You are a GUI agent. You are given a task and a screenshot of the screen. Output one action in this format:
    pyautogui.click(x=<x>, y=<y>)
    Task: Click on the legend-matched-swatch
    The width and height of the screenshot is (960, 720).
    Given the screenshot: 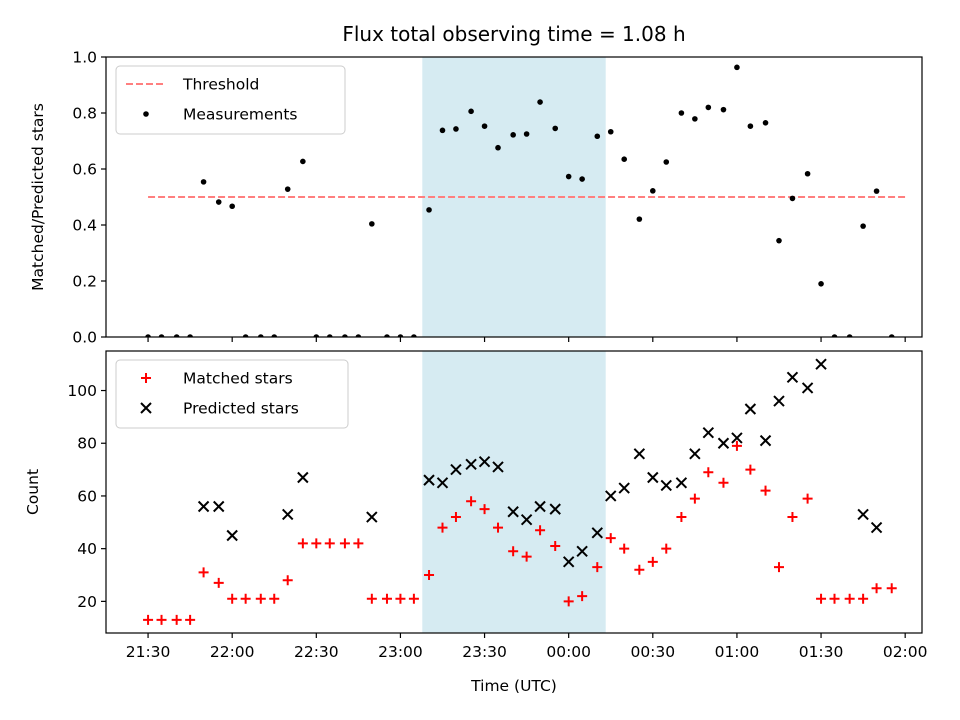 What is the action you would take?
    pyautogui.click(x=146, y=378)
    